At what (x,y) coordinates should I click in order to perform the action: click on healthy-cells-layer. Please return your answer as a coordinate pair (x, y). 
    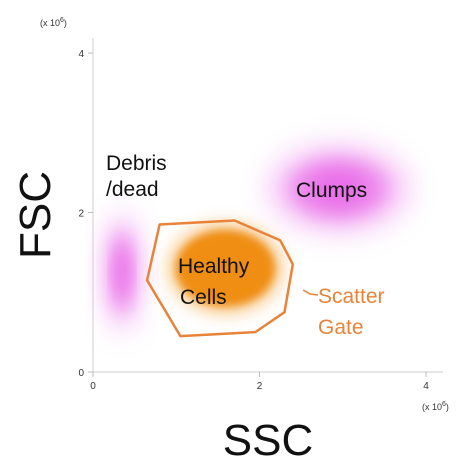
    Looking at the image, I should click on (225, 268).